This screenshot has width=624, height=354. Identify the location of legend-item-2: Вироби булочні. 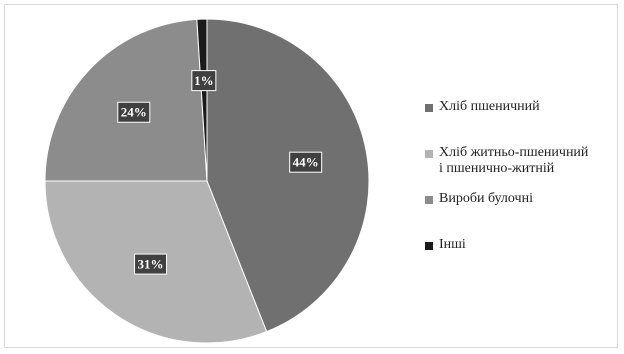
(479, 199).